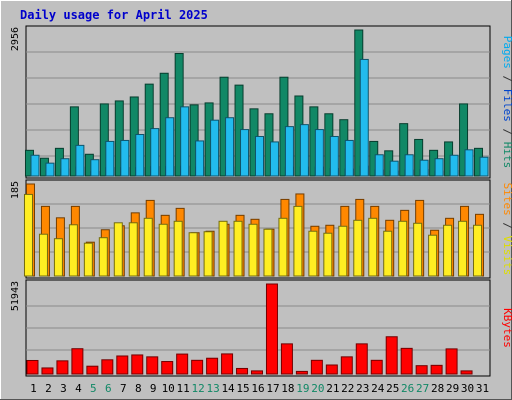  What do you see at coordinates (437, 388) in the screenshot?
I see `day-label-28: 28` at bounding box center [437, 388].